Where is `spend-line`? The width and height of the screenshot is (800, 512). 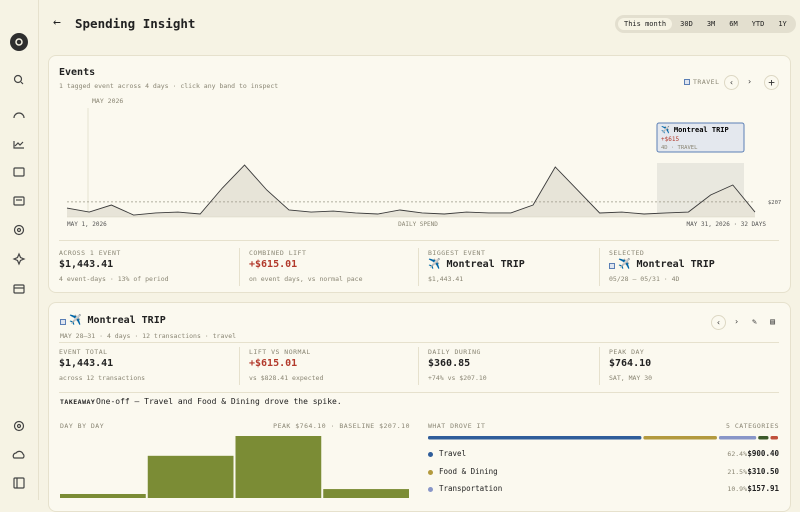
spend-line is located at coordinates (411, 190).